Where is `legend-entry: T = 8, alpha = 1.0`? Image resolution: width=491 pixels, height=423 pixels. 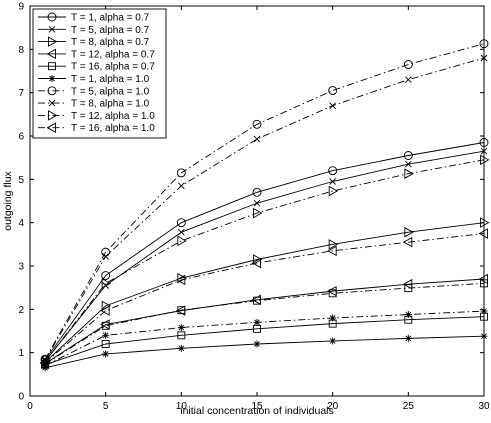 legend-entry: T = 8, alpha = 1.0 is located at coordinates (94, 104).